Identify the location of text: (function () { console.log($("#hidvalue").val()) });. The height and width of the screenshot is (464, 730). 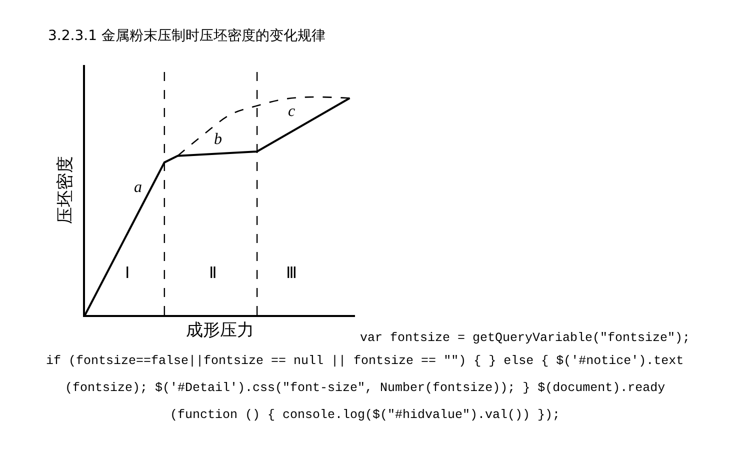
(365, 415).